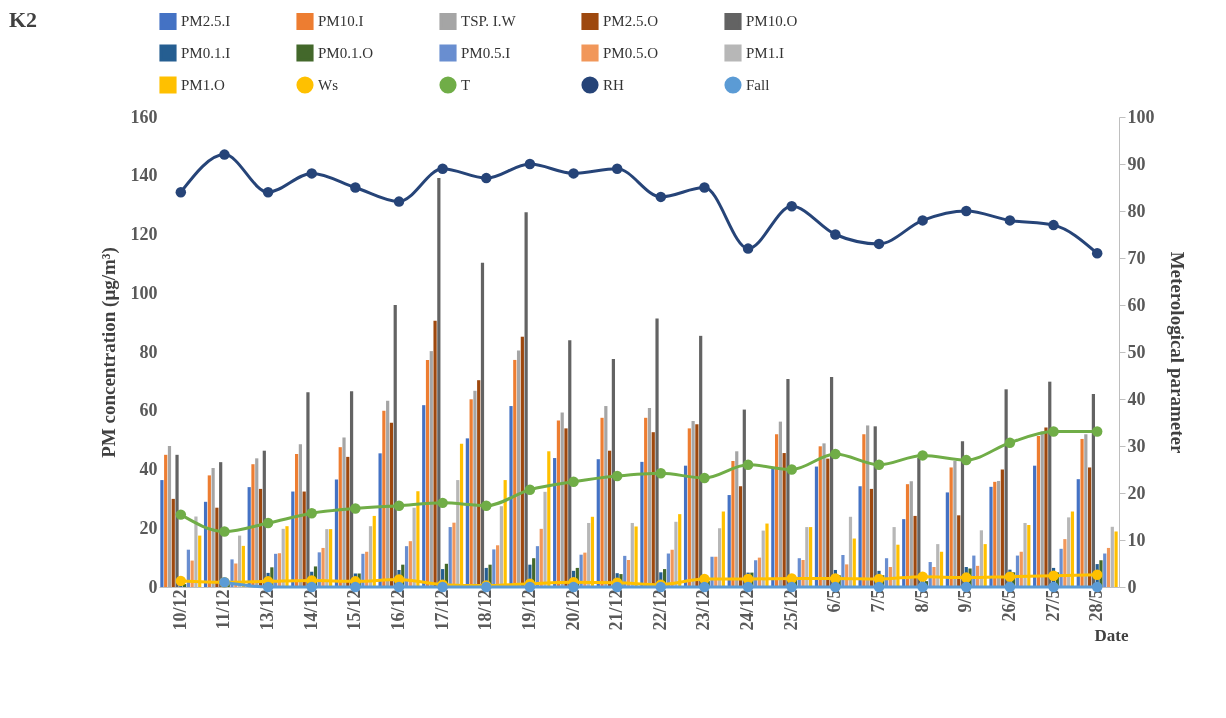 This screenshot has width=1226, height=718. Describe the element at coordinates (267, 610) in the screenshot. I see `x-tick-label: 13/12` at that location.